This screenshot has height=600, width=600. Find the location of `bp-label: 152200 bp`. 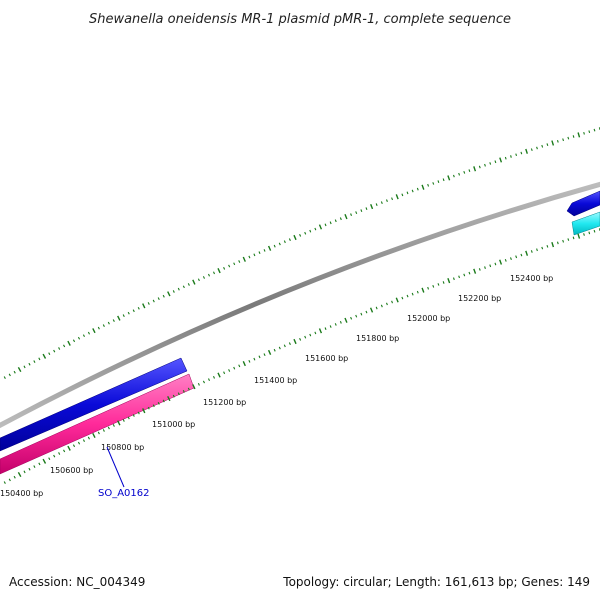

bp-label: 152200 bp is located at coordinates (479, 298).